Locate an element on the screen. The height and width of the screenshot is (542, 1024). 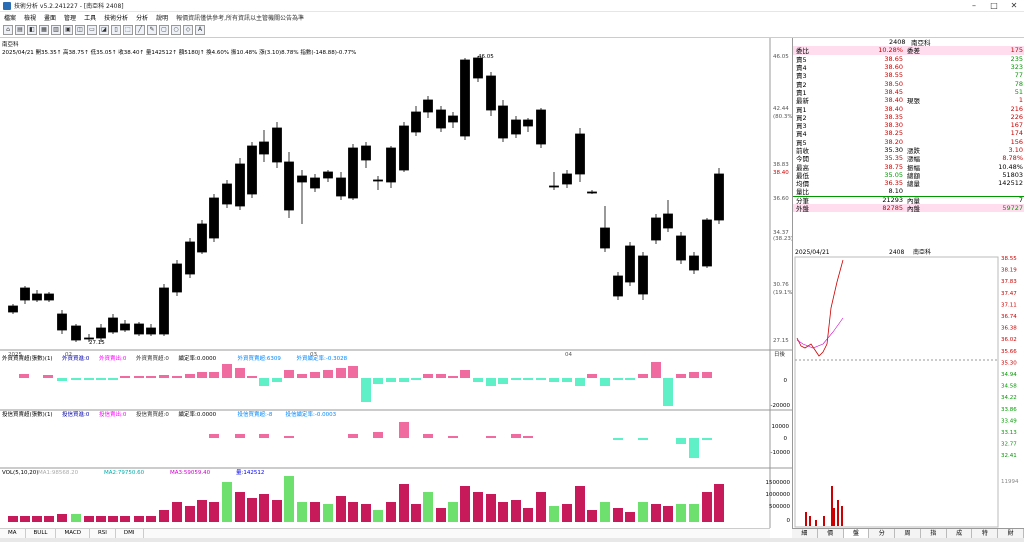
month-label: 03 is located at coordinates (313, 355).